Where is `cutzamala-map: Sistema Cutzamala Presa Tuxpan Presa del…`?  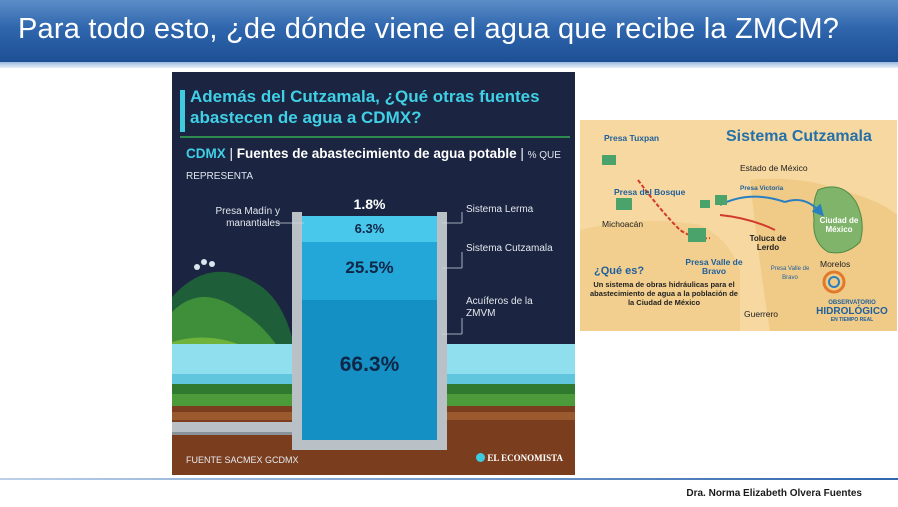 cutzamala-map: Sistema Cutzamala Presa Tuxpan Presa del… is located at coordinates (738, 225).